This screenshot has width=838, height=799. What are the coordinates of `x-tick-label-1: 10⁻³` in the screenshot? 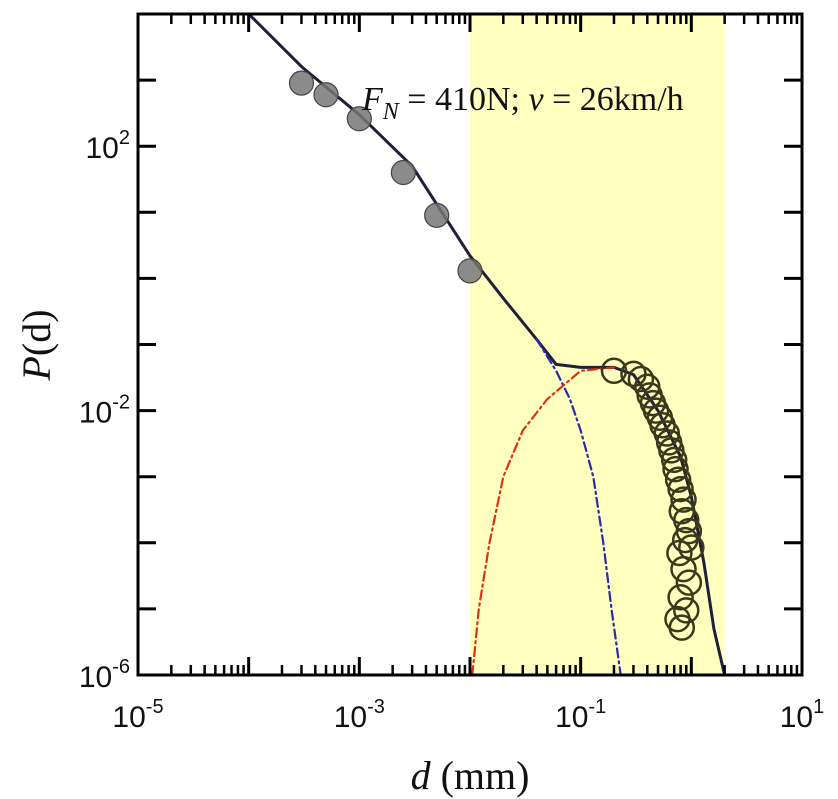 It's located at (359, 715).